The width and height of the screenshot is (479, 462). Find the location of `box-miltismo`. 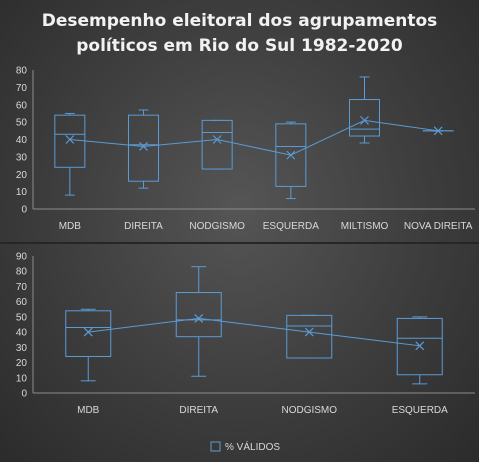

box-miltismo is located at coordinates (364, 110).